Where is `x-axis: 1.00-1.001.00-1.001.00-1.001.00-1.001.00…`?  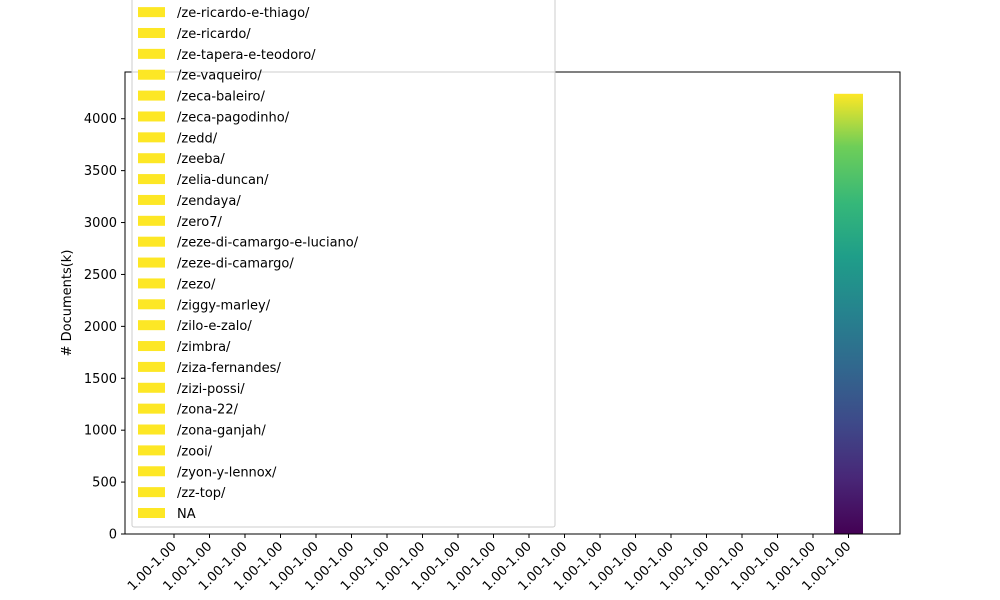 x-axis: 1.00-1.001.00-1.001.00-1.001.00-1.001.00… is located at coordinates (489, 564).